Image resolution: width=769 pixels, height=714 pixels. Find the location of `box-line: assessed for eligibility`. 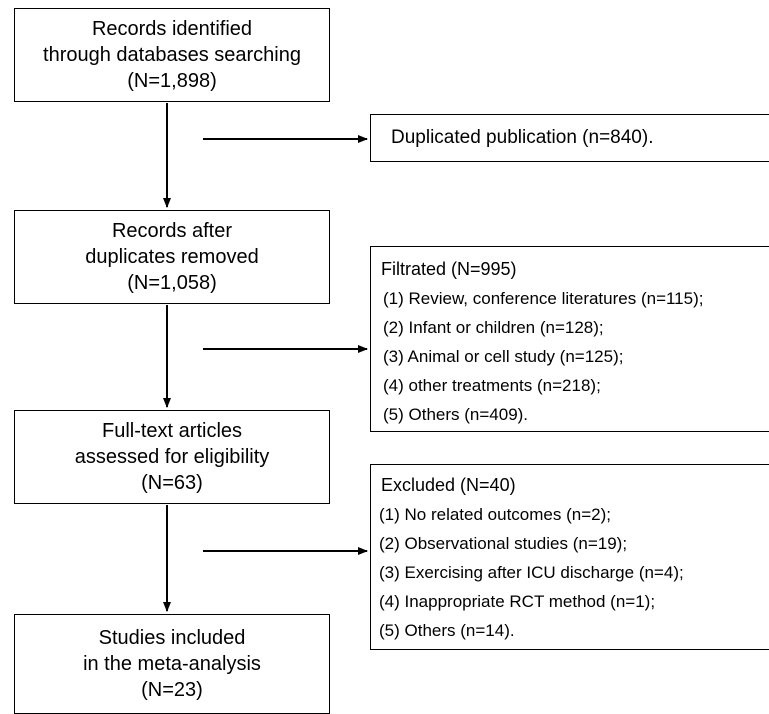

box-line: assessed for eligibility is located at coordinates (172, 457).